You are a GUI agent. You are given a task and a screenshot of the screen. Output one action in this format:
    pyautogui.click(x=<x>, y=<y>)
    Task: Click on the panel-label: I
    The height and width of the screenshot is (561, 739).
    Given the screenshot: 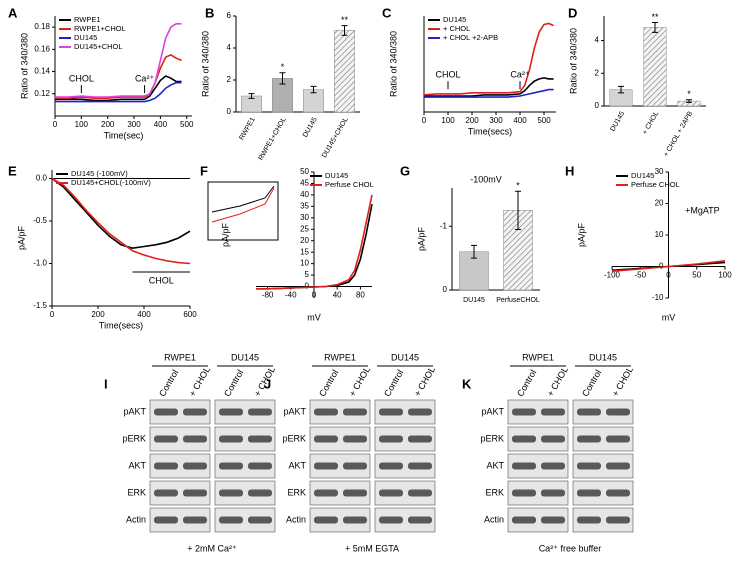 What is the action you would take?
    pyautogui.click(x=106, y=383)
    